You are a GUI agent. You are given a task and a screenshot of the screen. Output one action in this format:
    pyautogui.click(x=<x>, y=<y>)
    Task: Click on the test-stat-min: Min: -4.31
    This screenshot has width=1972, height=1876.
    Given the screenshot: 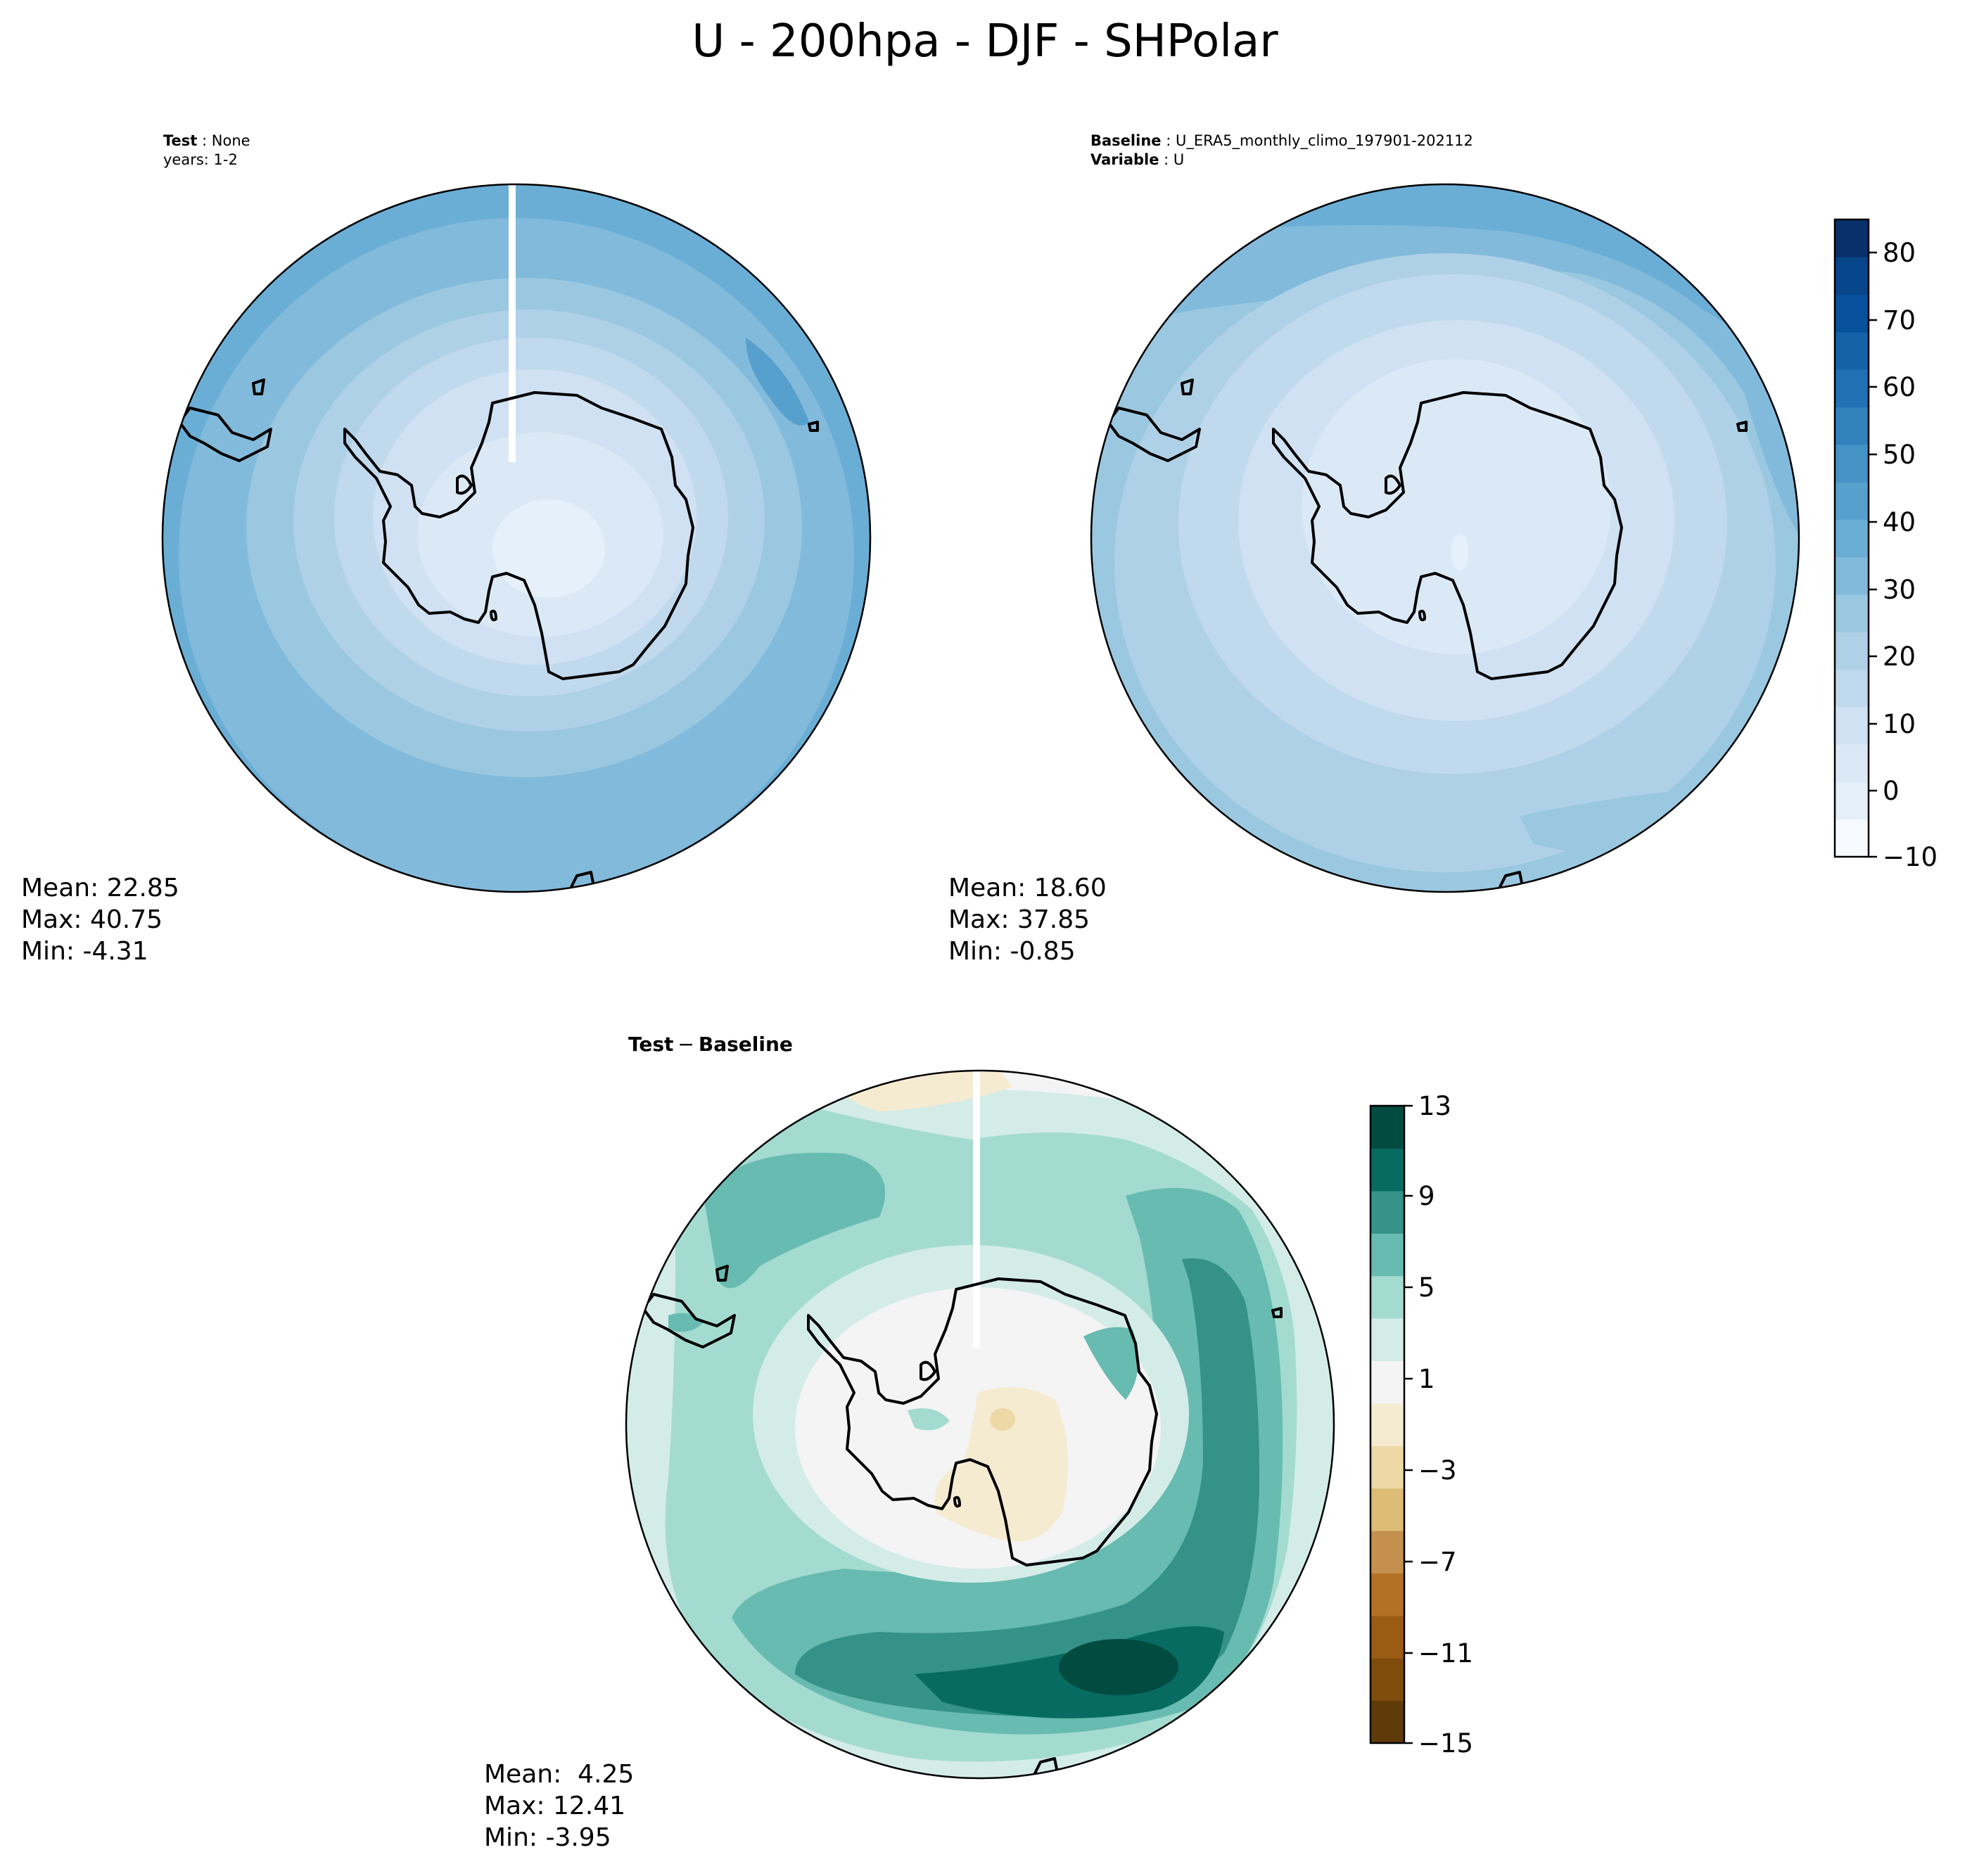 What is the action you would take?
    pyautogui.click(x=85, y=951)
    